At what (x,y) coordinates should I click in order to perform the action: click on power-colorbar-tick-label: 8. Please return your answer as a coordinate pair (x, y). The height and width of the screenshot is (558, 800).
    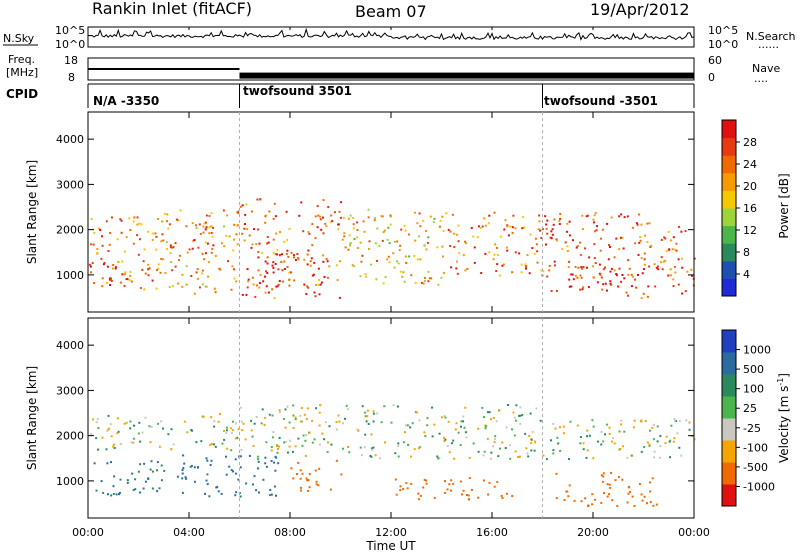
    Looking at the image, I should click on (746, 252).